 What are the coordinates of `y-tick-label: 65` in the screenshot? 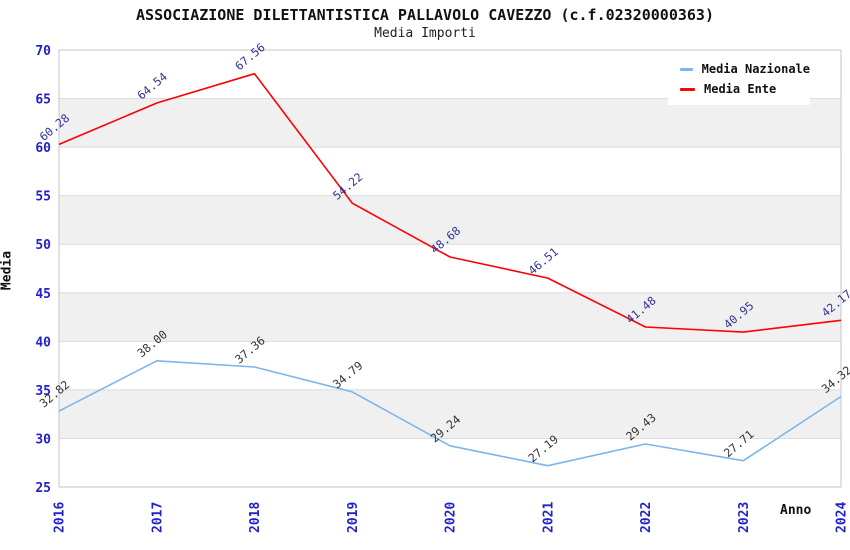 It's located at (43, 100).